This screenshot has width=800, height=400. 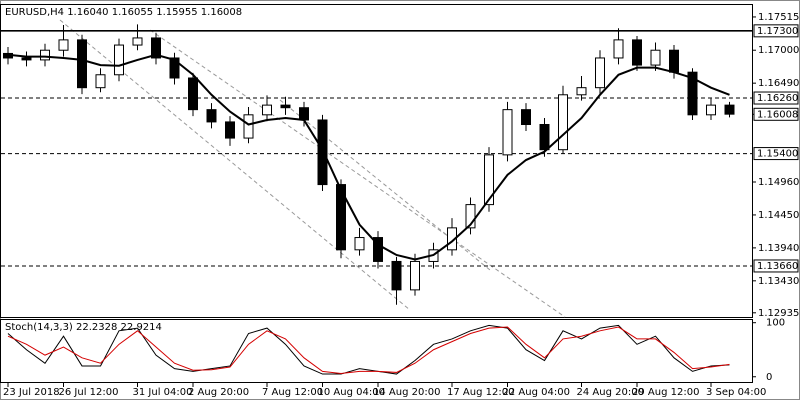 I want to click on x-tick-label: 29 Aug 12:00, so click(x=665, y=392).